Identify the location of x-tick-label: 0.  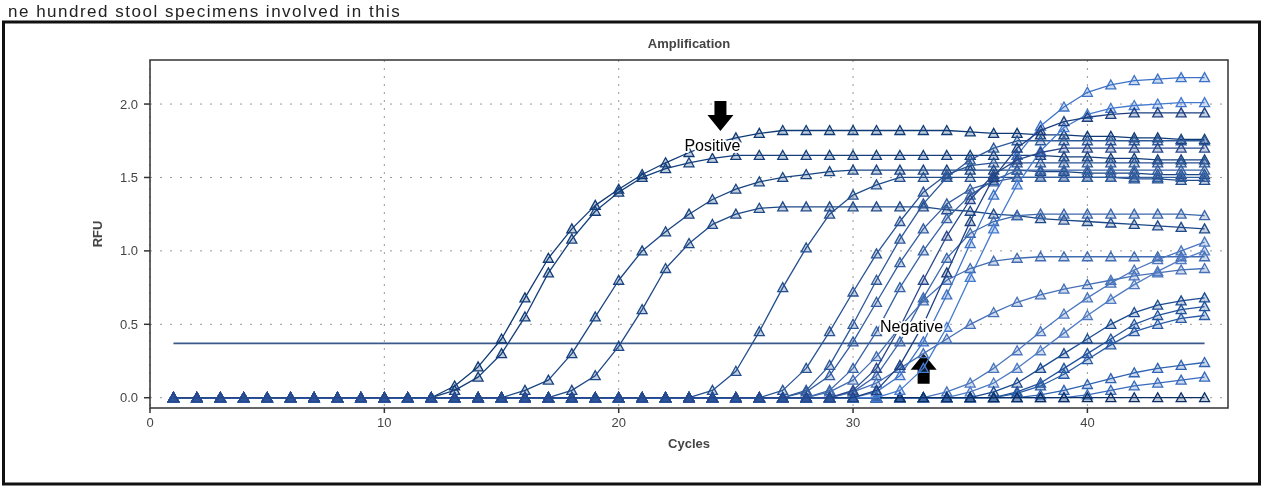
(150, 422).